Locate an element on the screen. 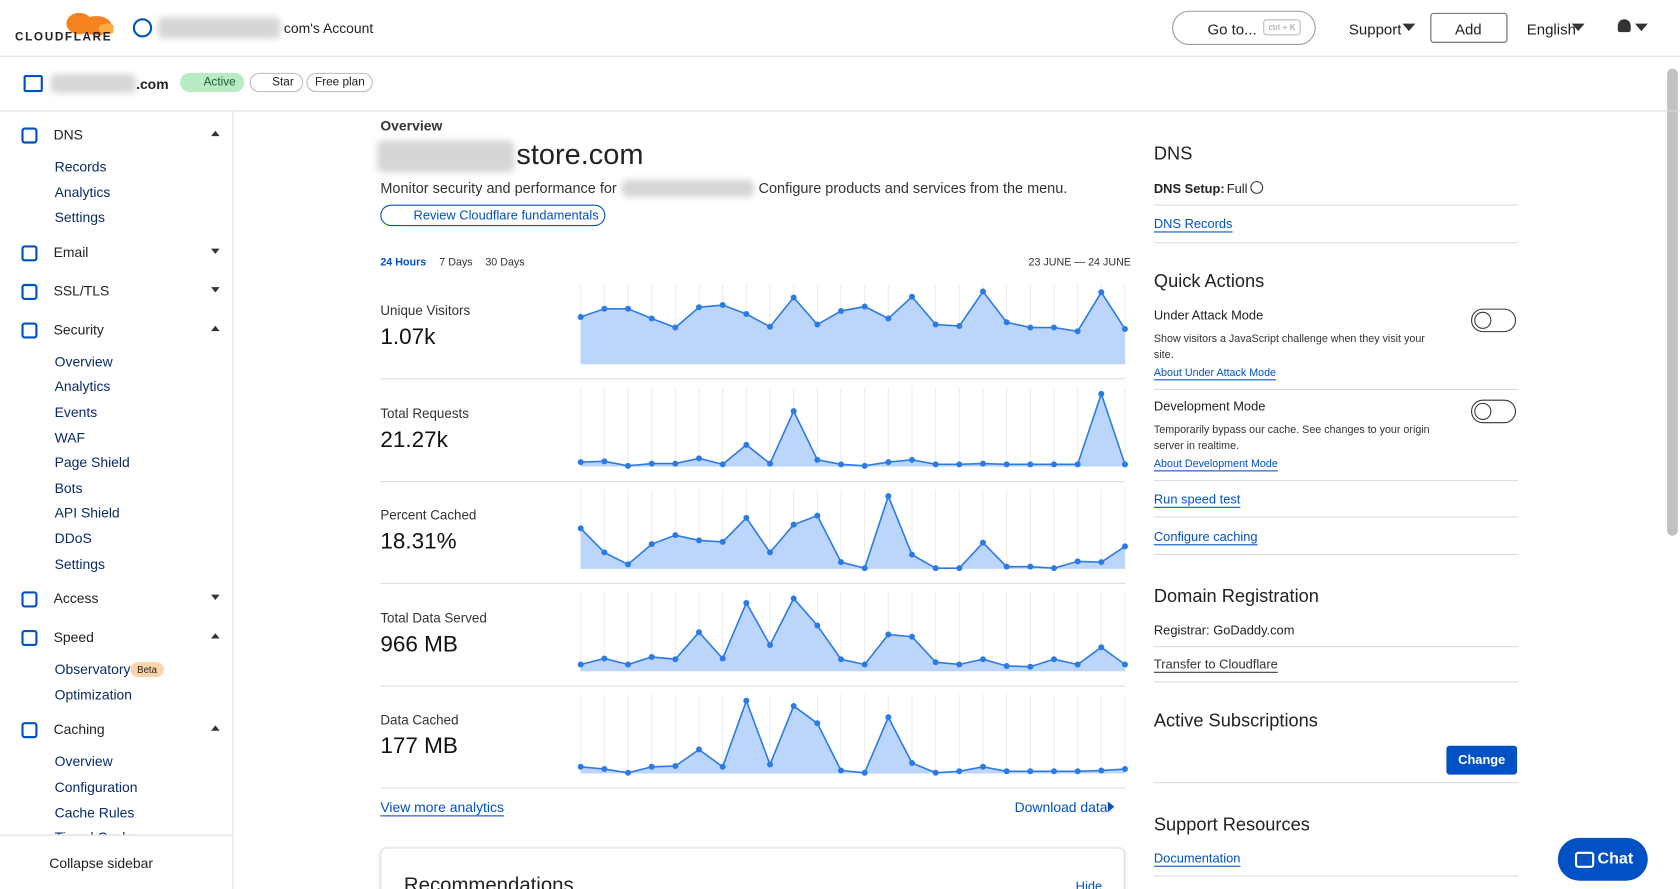  time-range: 24 Hours is located at coordinates (403, 263).